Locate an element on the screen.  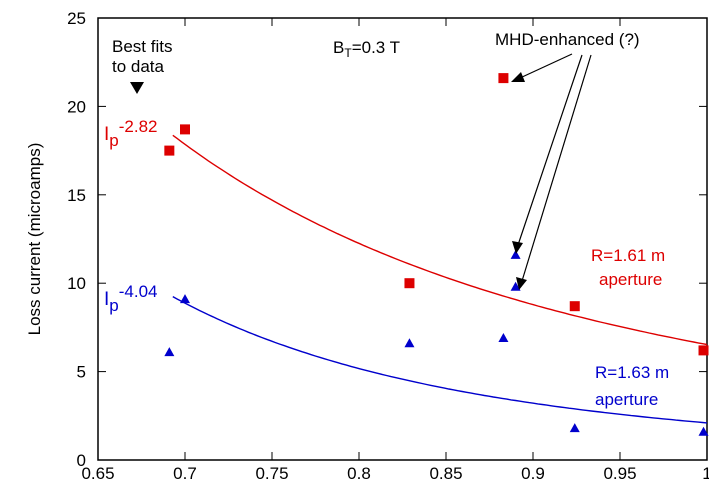
y-tick-label: 5 is located at coordinates (81, 372).